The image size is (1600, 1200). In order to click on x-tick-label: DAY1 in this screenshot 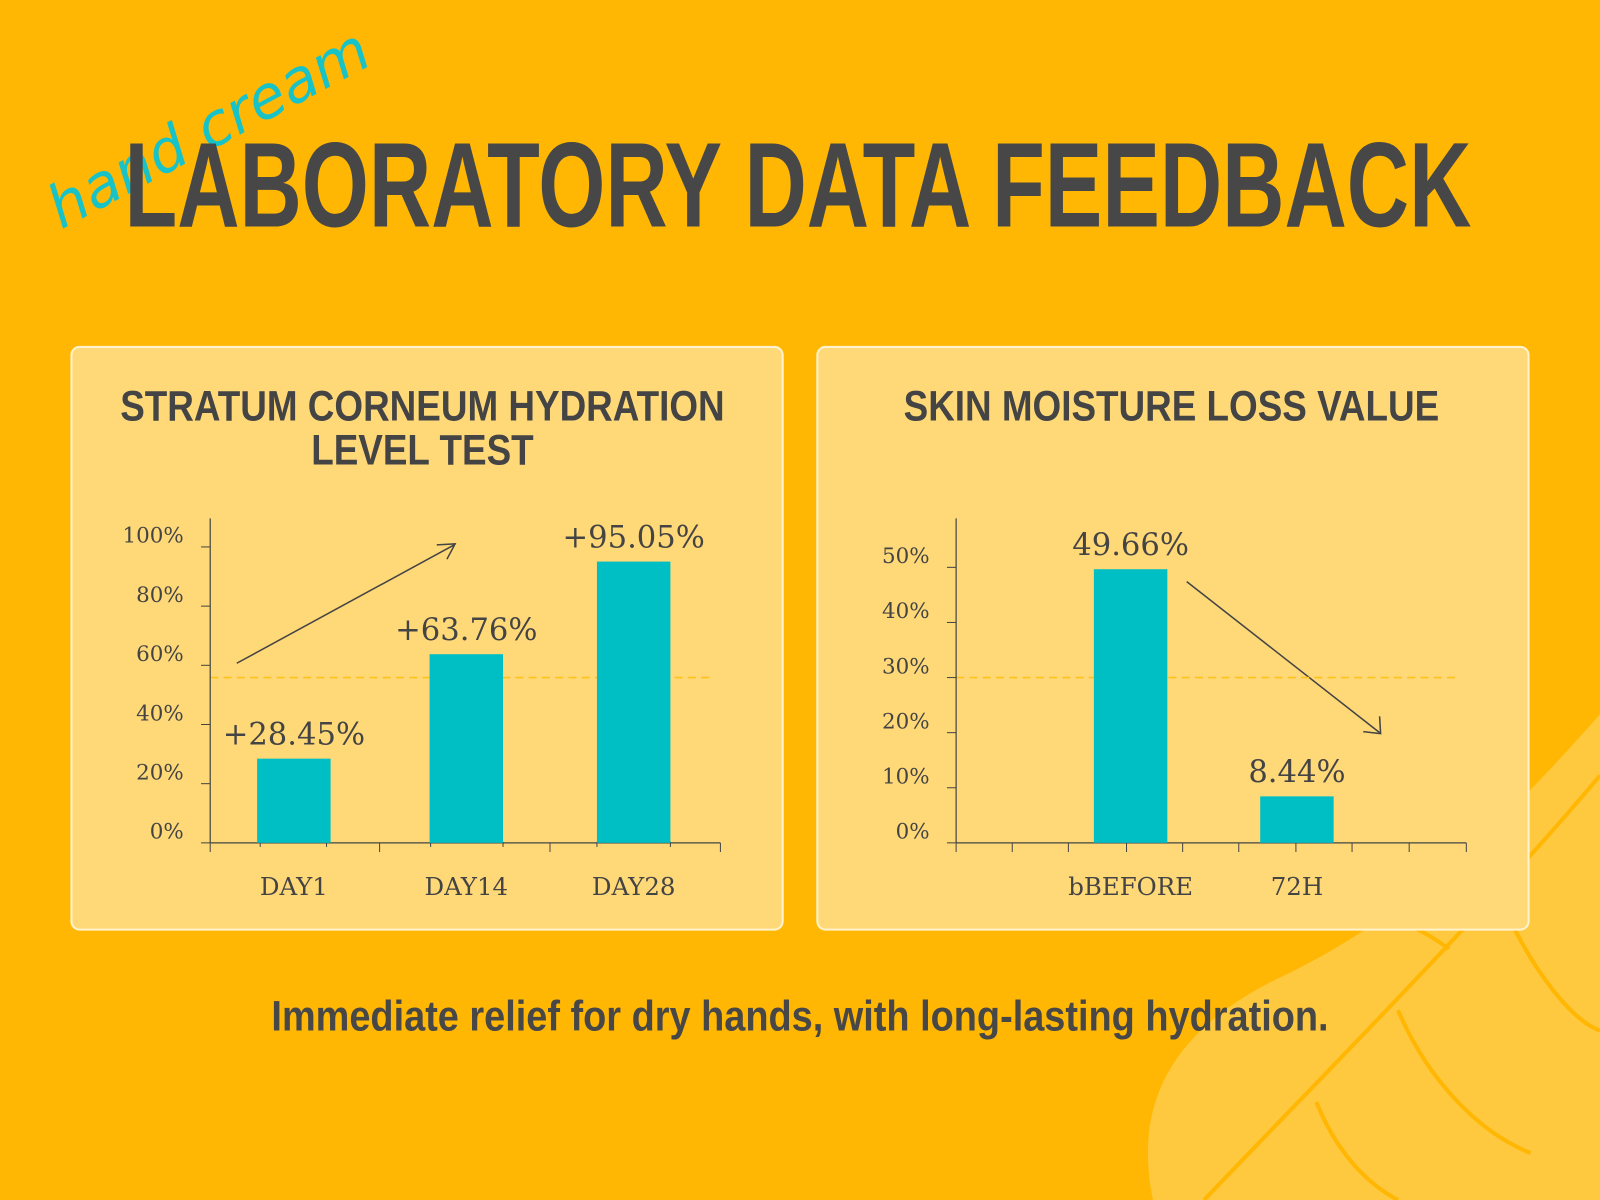, I will do `click(294, 886)`.